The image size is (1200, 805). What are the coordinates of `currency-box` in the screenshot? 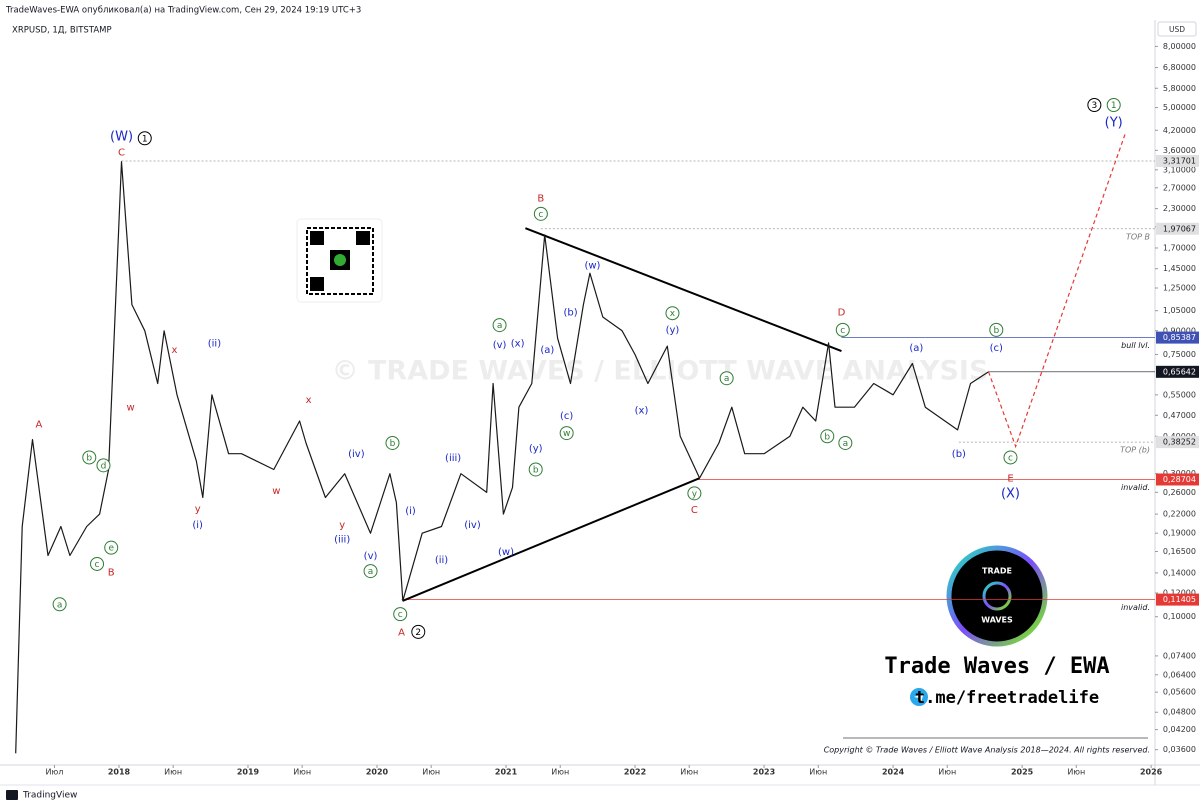 It's located at (1177, 29).